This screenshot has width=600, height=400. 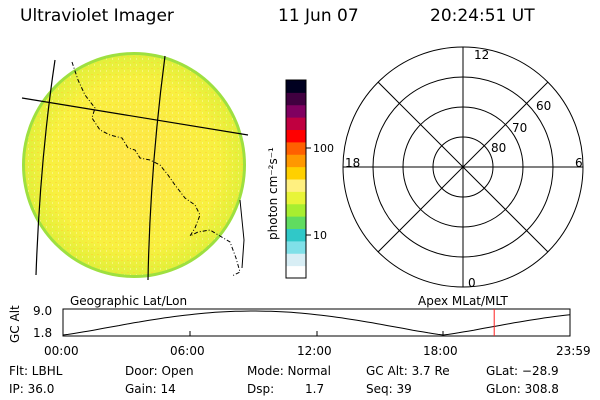 I want to click on altitude-ytick-bottom: 1.8, so click(x=43, y=333).